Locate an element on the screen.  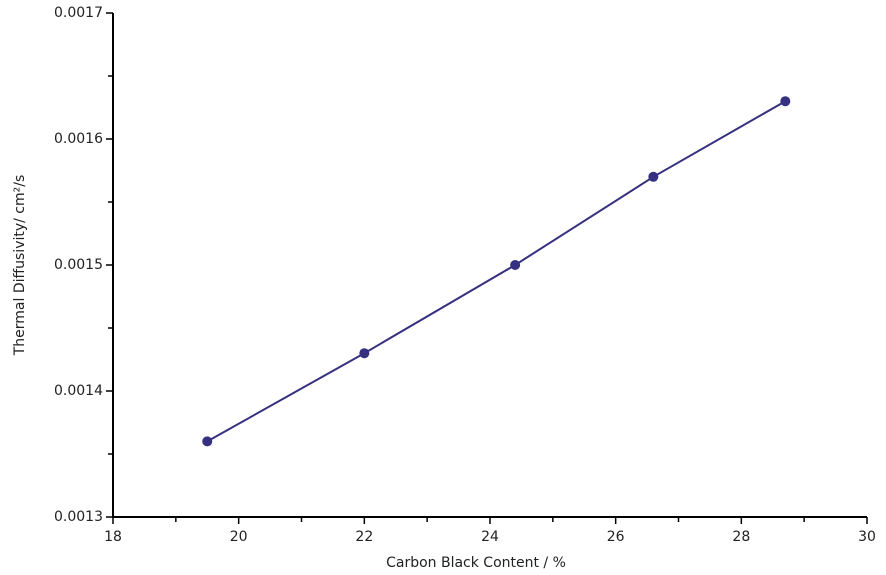
y-tick-label: 0.0016 is located at coordinates (78, 139).